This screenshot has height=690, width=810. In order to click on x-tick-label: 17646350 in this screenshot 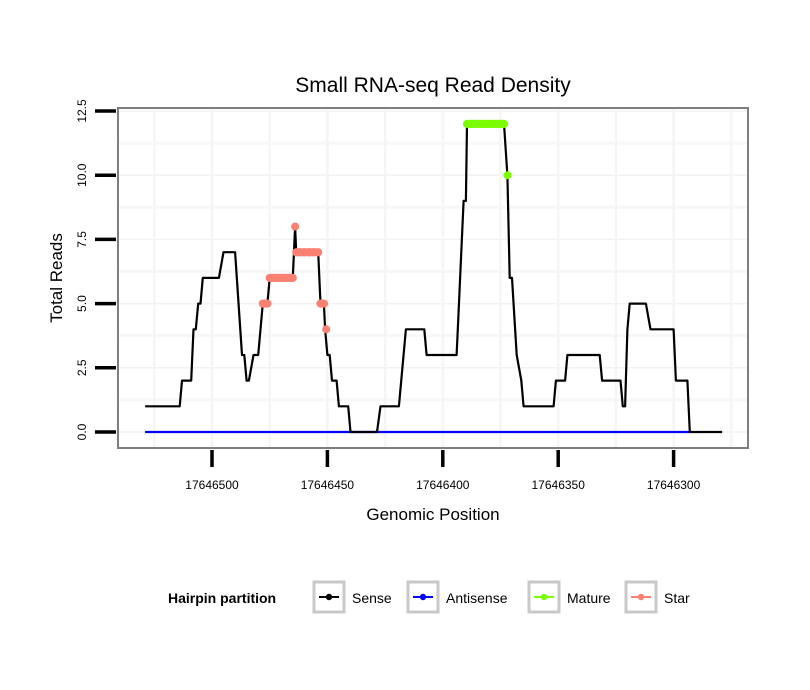, I will do `click(559, 485)`.